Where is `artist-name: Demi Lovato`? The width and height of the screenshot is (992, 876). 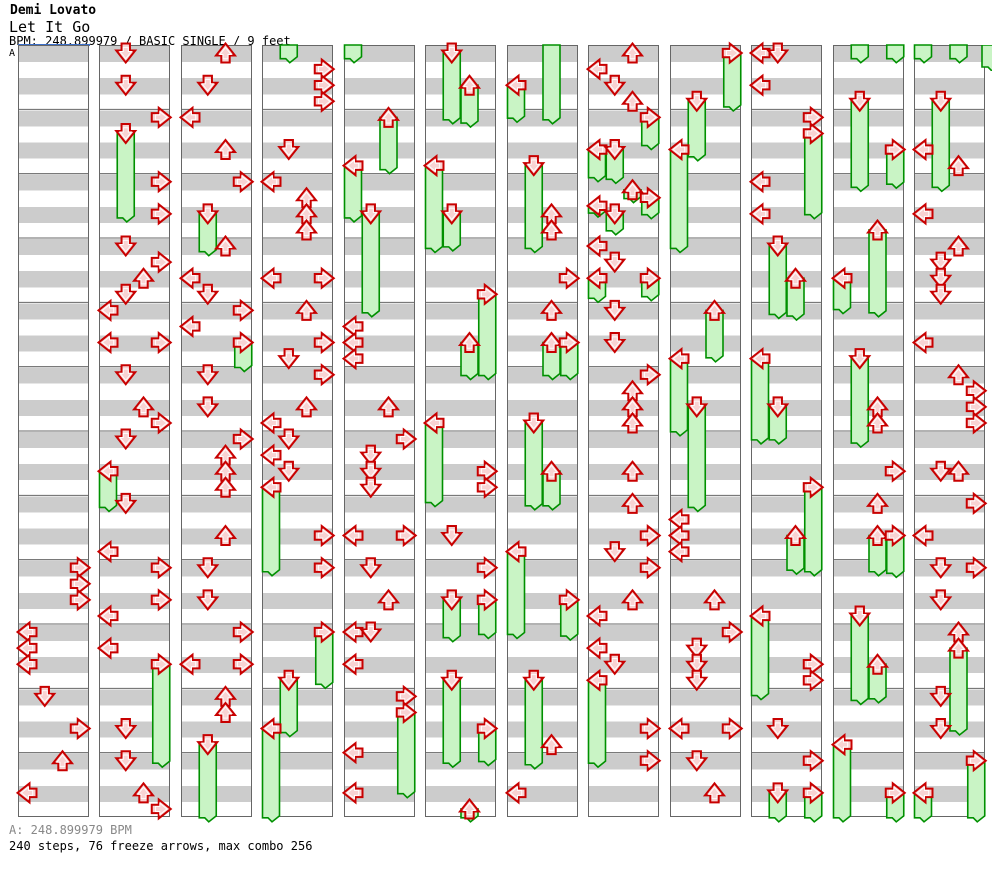 artist-name: Demi Lovato is located at coordinates (53, 10).